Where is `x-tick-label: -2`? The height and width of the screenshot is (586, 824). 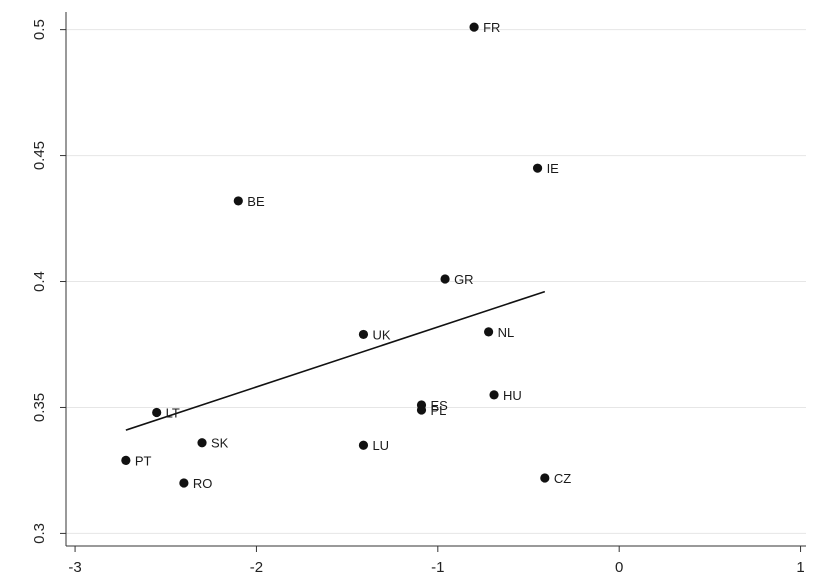 x-tick-label: -2 is located at coordinates (256, 567).